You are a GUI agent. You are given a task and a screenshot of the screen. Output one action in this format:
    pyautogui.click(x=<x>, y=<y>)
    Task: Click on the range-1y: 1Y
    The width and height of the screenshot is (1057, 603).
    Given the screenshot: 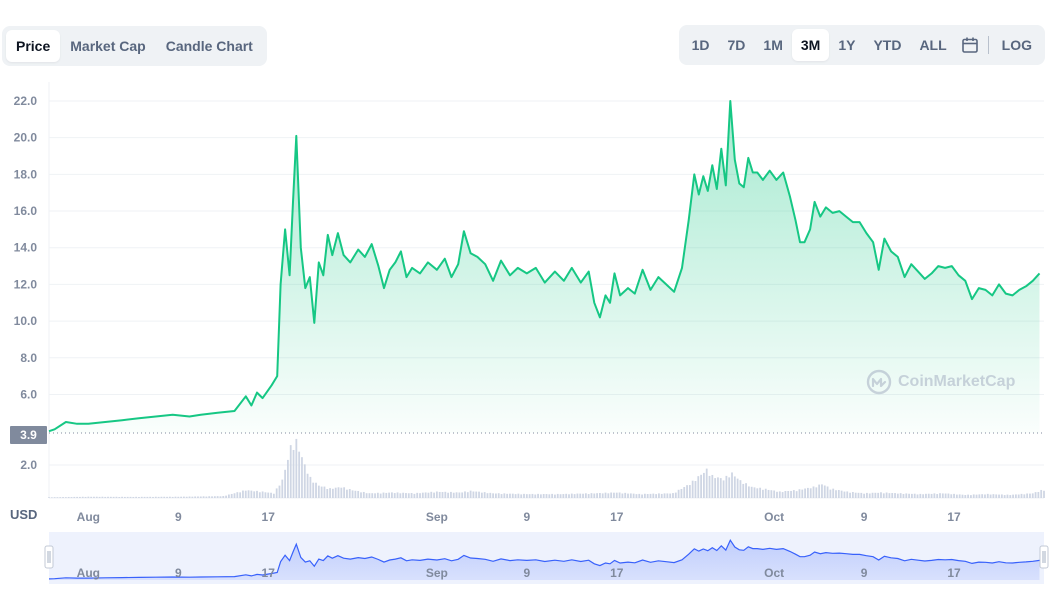 What is the action you would take?
    pyautogui.click(x=847, y=45)
    